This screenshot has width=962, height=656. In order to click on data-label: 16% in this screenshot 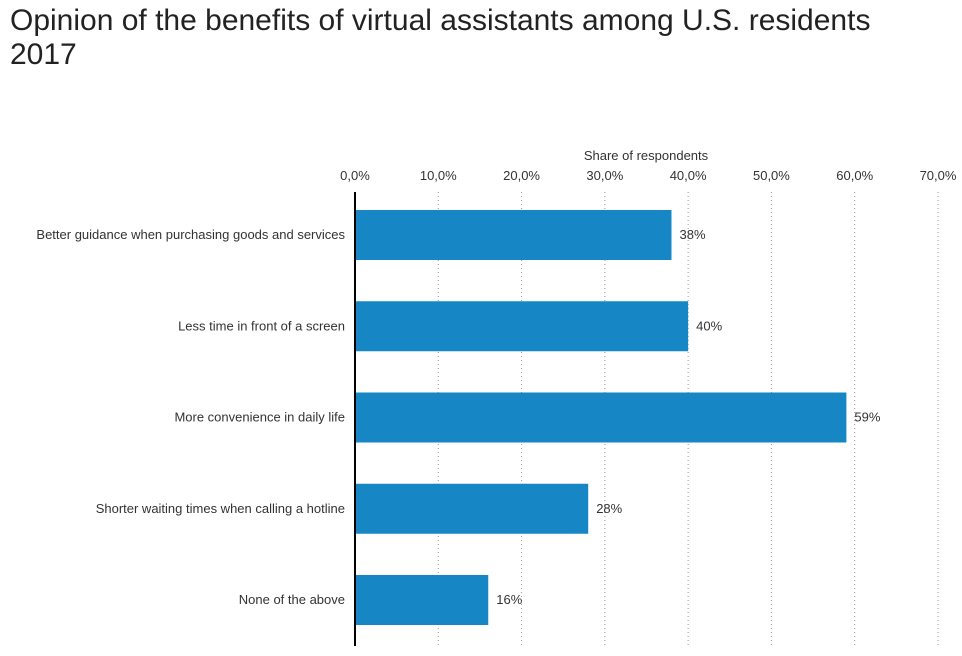, I will do `click(509, 599)`.